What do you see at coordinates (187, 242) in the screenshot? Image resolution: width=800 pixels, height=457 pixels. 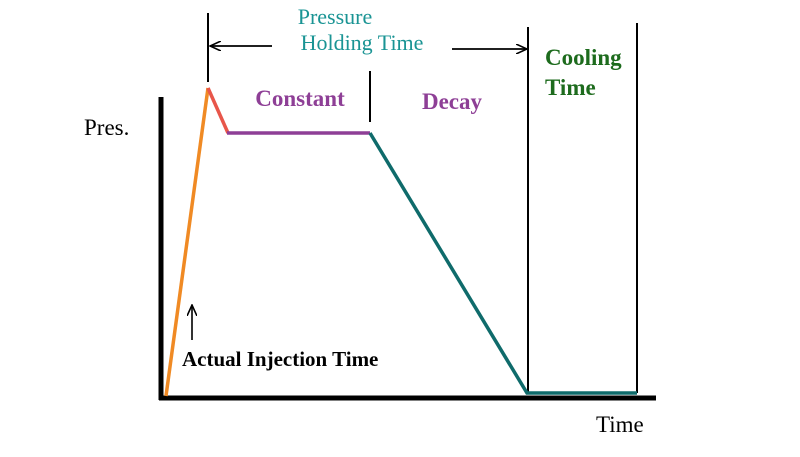 I see `injection-segment` at bounding box center [187, 242].